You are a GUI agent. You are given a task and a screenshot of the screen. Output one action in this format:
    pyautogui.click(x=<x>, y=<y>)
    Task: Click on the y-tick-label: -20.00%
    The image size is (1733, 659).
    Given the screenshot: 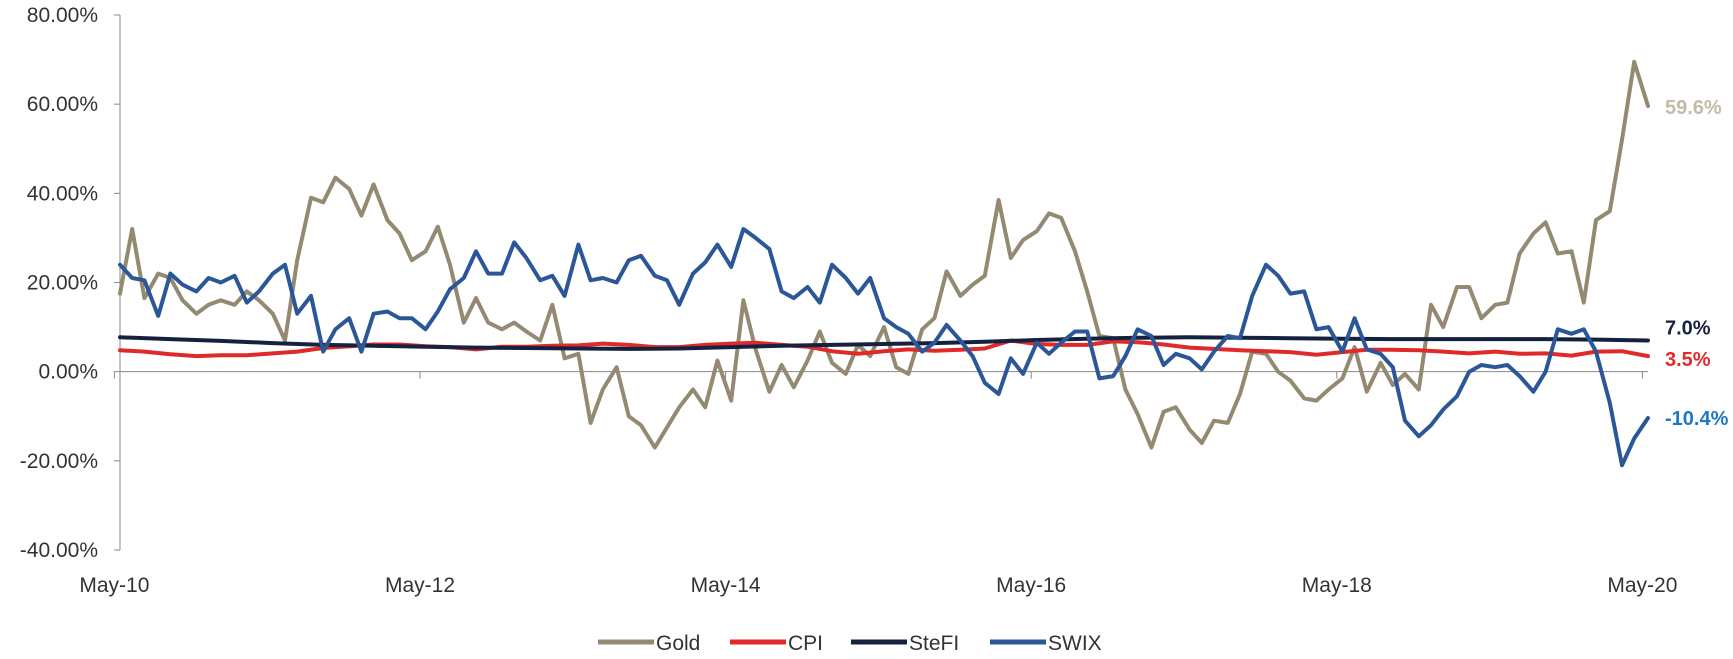 What is the action you would take?
    pyautogui.click(x=59, y=461)
    